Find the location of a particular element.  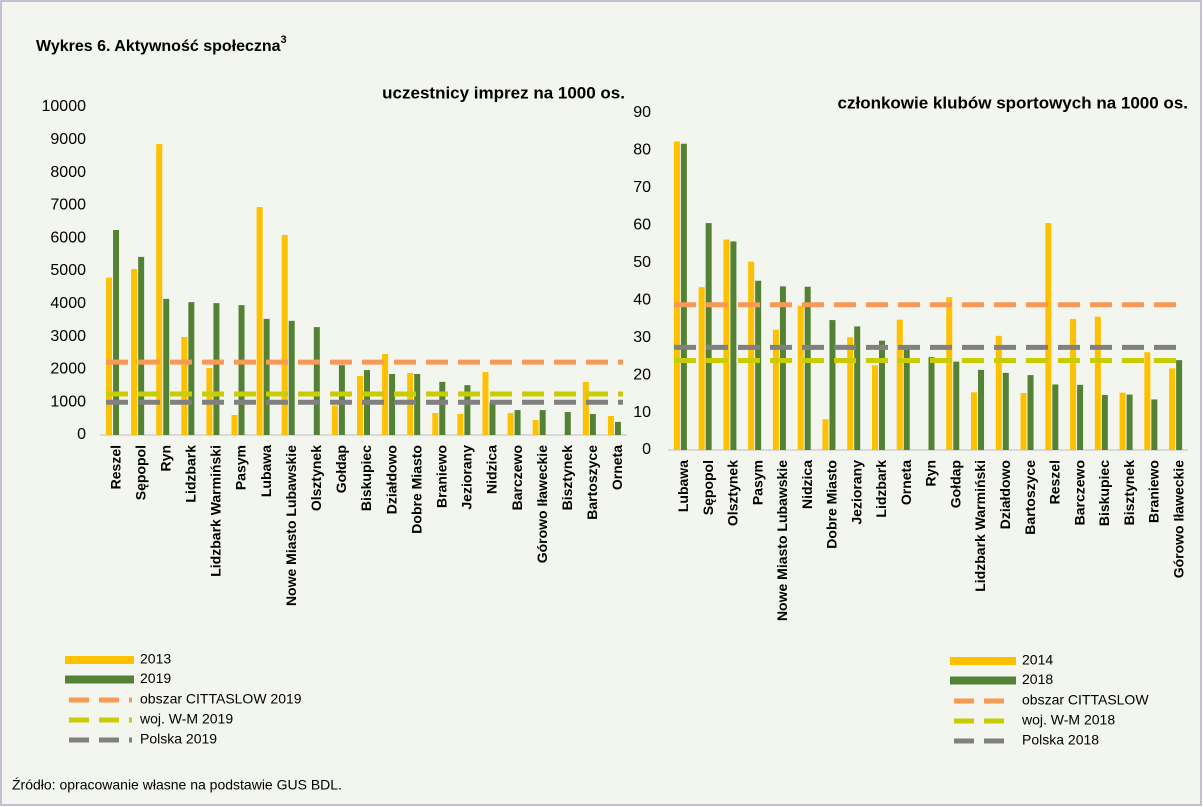

legend-label: 2014 is located at coordinates (1037, 660).